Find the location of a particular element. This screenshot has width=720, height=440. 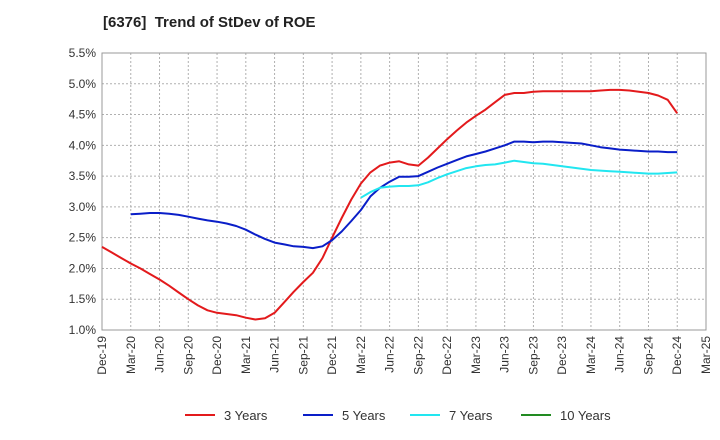

x-tick-label: Dec-20 is located at coordinates (217, 355).